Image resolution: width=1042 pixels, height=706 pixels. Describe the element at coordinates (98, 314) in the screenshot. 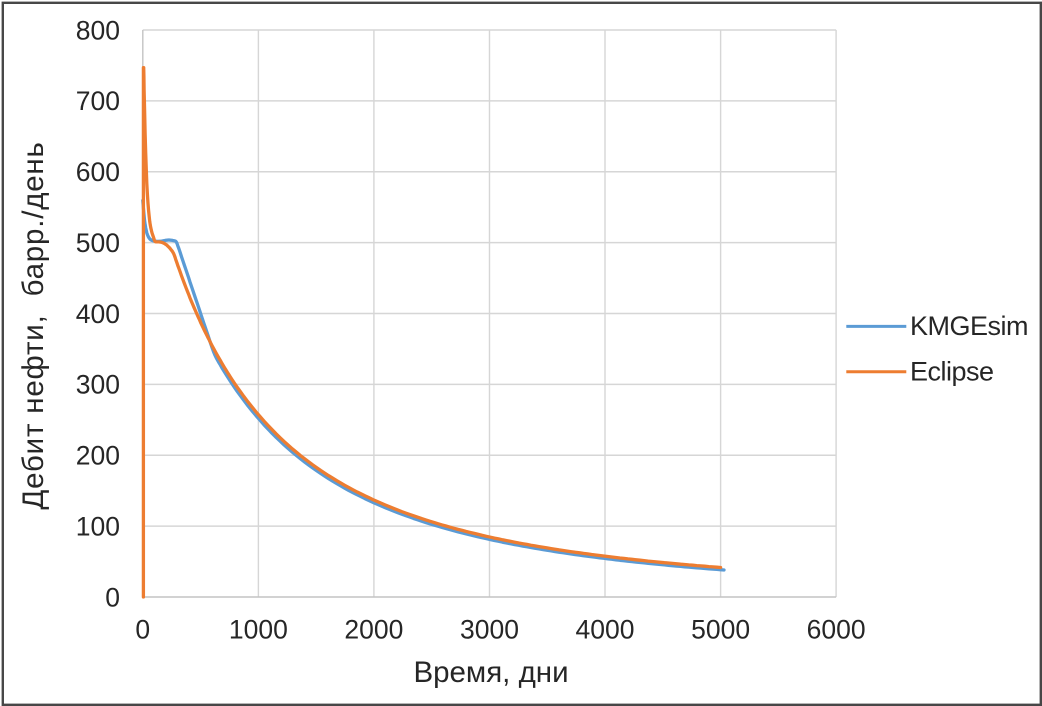

I see `svg-text: 400` at that location.